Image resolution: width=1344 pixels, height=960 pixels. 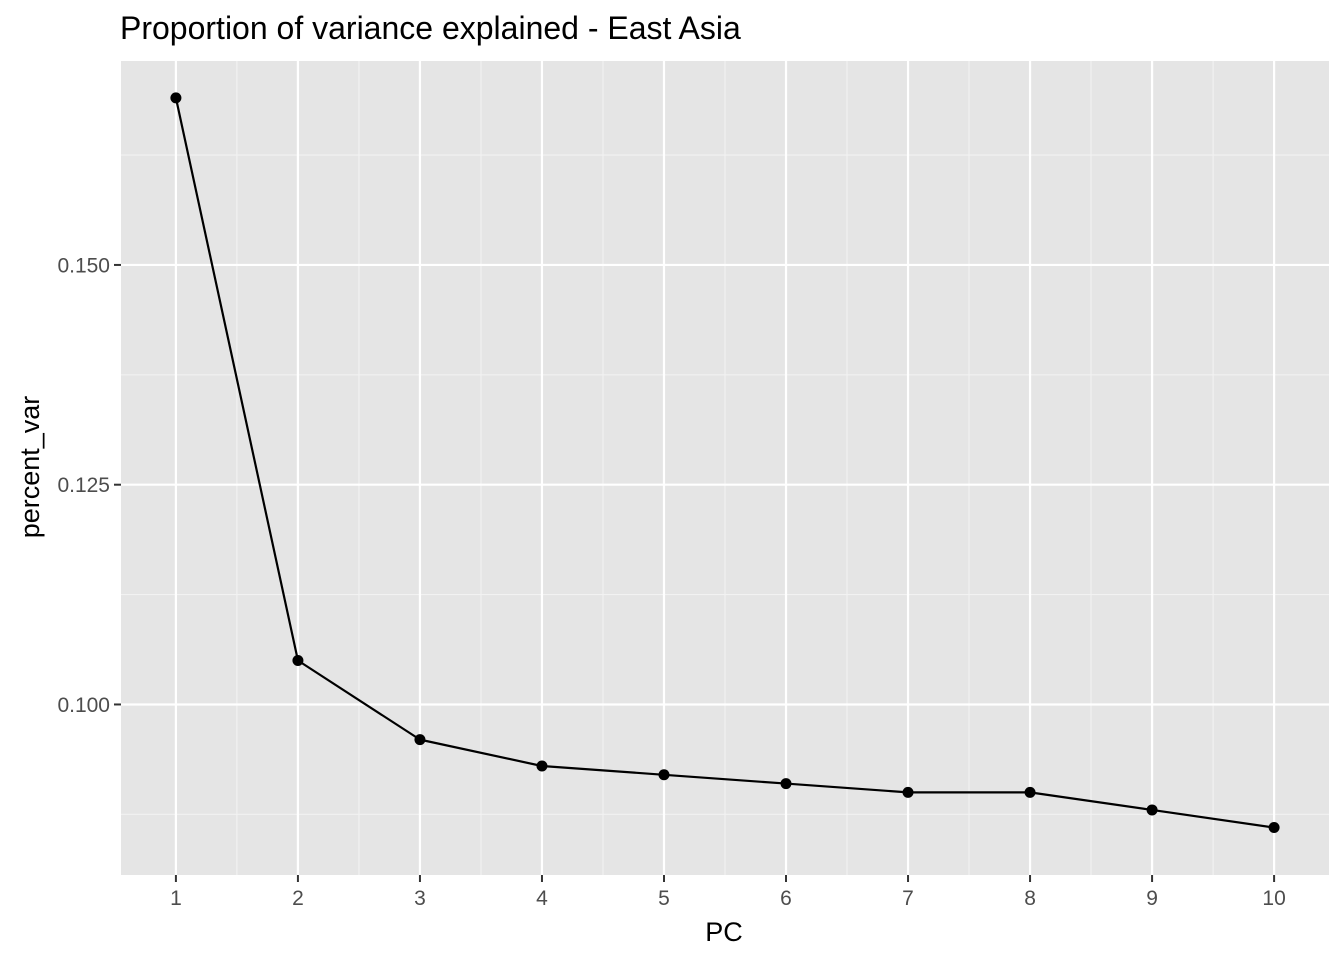 What do you see at coordinates (908, 898) in the screenshot?
I see `x-tick-label: 7` at bounding box center [908, 898].